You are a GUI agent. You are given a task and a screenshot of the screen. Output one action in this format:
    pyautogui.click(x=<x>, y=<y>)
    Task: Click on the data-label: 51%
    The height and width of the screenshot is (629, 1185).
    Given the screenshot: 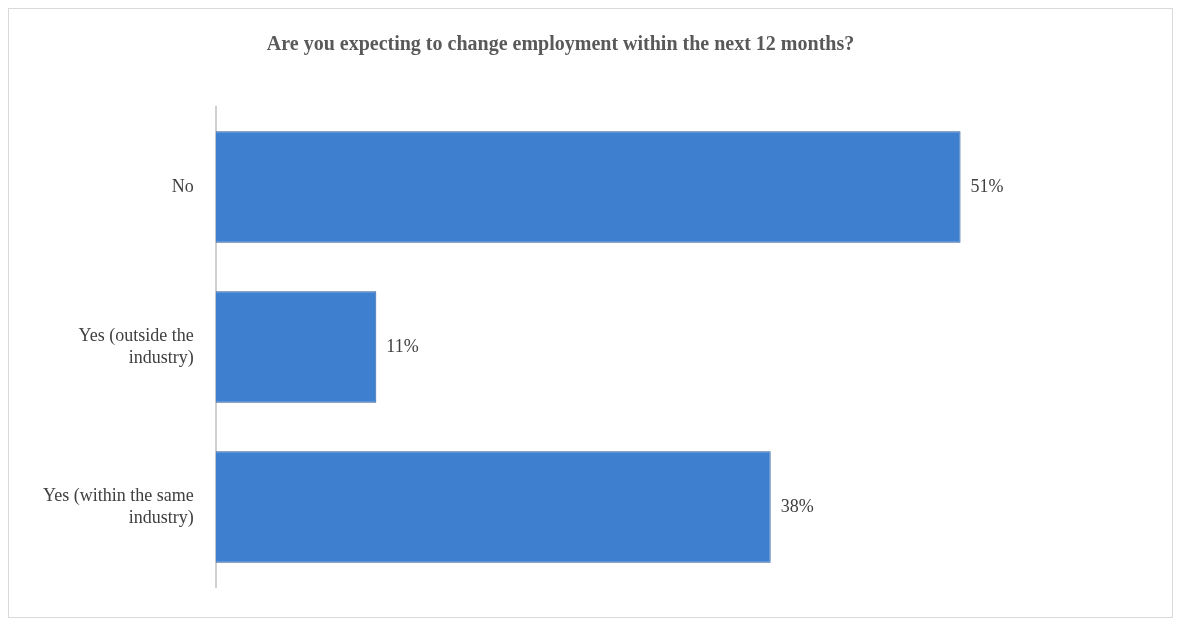 What is the action you would take?
    pyautogui.click(x=987, y=185)
    